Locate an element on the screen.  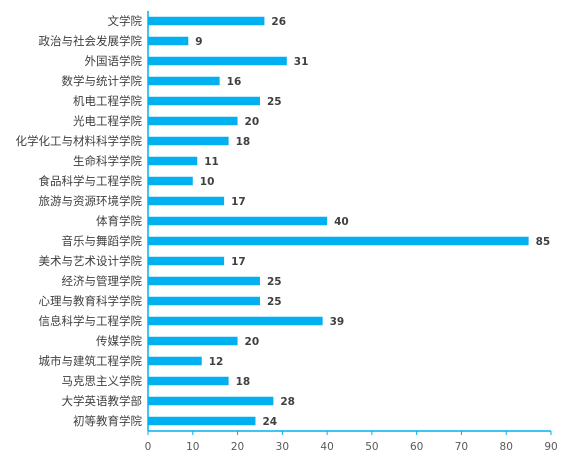
category-label: 数学与统计学院 is located at coordinates (102, 81).